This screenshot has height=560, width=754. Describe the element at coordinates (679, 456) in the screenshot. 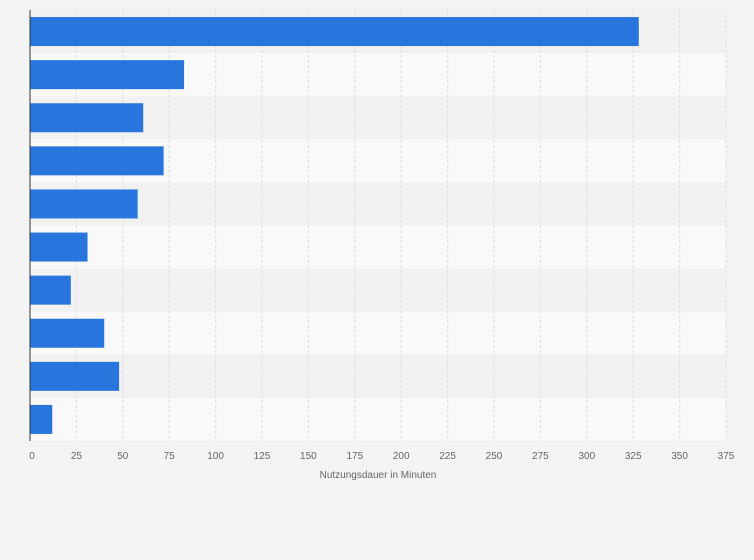

I see `x-tick-label: 350` at that location.